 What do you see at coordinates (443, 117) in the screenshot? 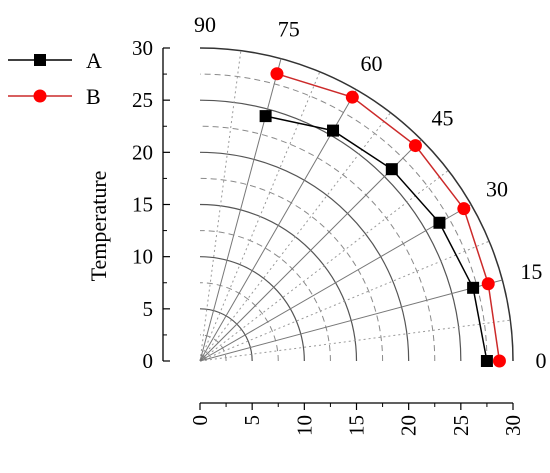
I see `theta-tick-label: 45` at bounding box center [443, 117].